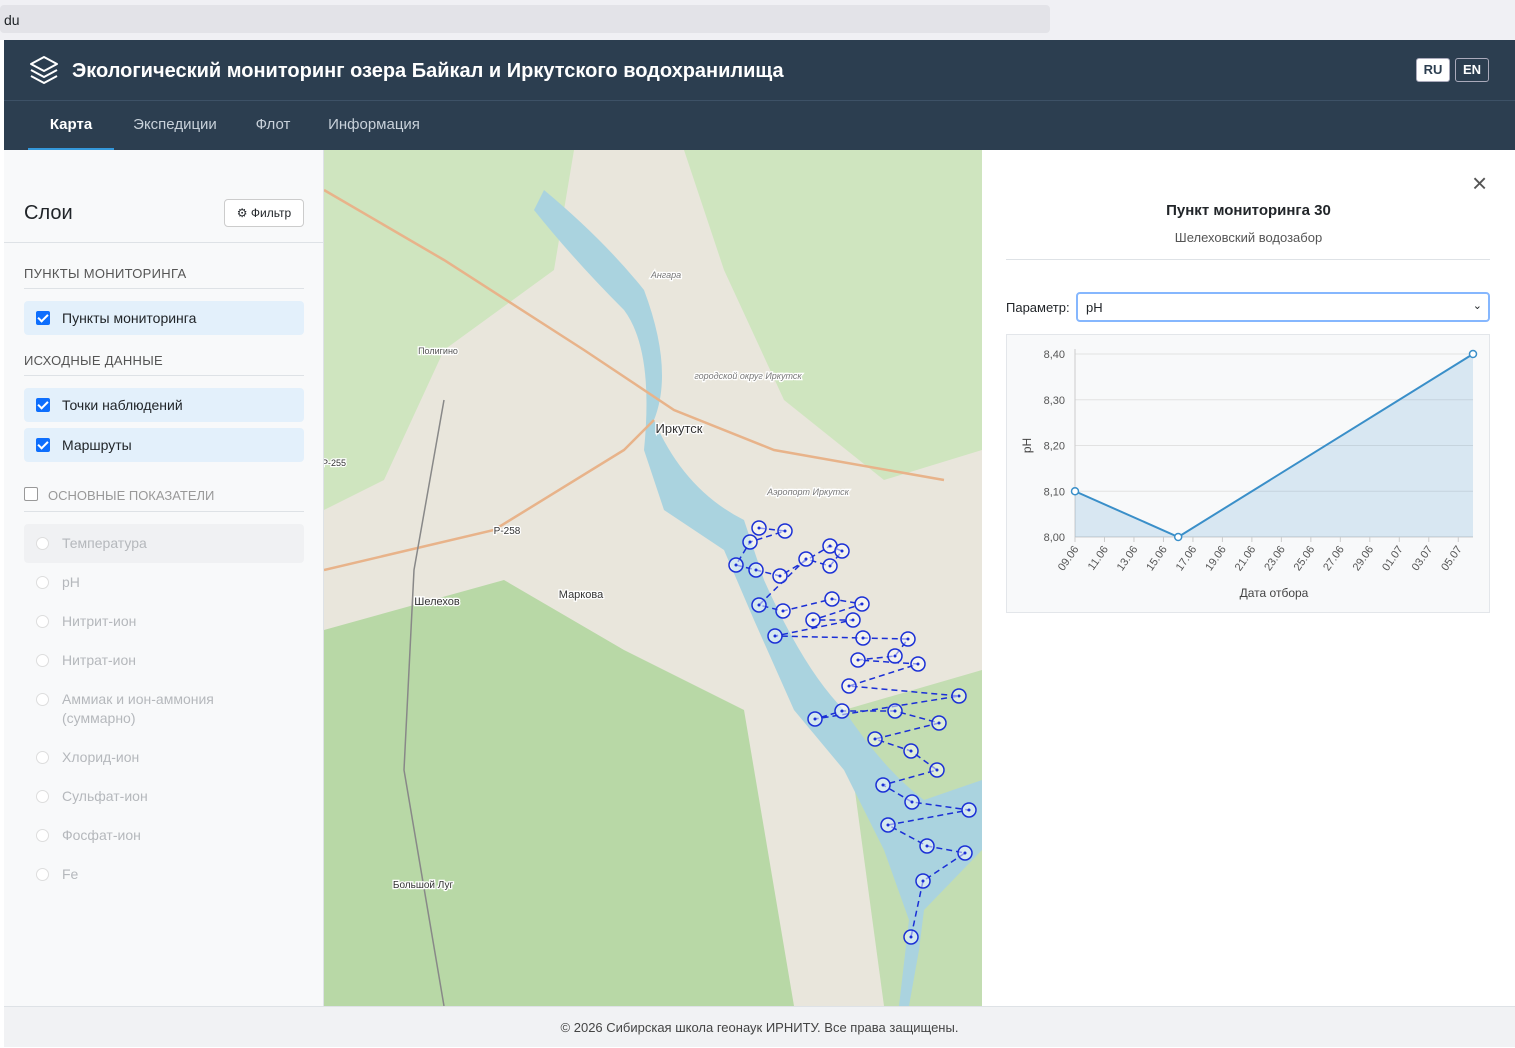 Image resolution: width=1515 pixels, height=1048 pixels. What do you see at coordinates (1248, 237) in the screenshot?
I see `panel-subtitle: Шелеховский водозабор` at bounding box center [1248, 237].